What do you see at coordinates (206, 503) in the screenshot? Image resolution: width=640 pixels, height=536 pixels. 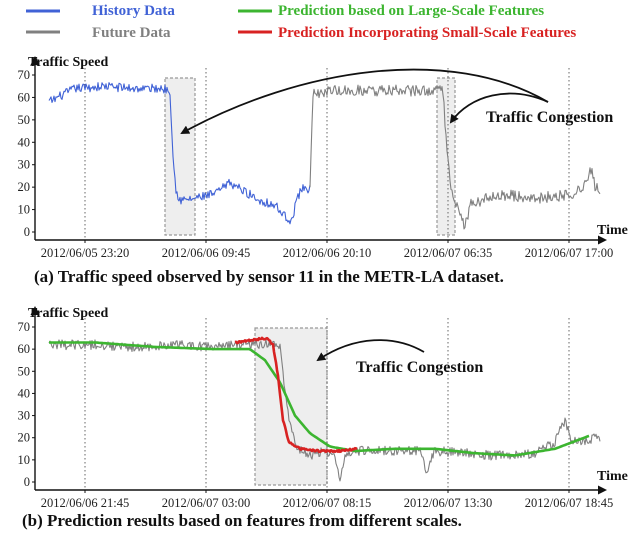 I see `chart-b-xtick-label: 2012/06/07 03:00` at bounding box center [206, 503].